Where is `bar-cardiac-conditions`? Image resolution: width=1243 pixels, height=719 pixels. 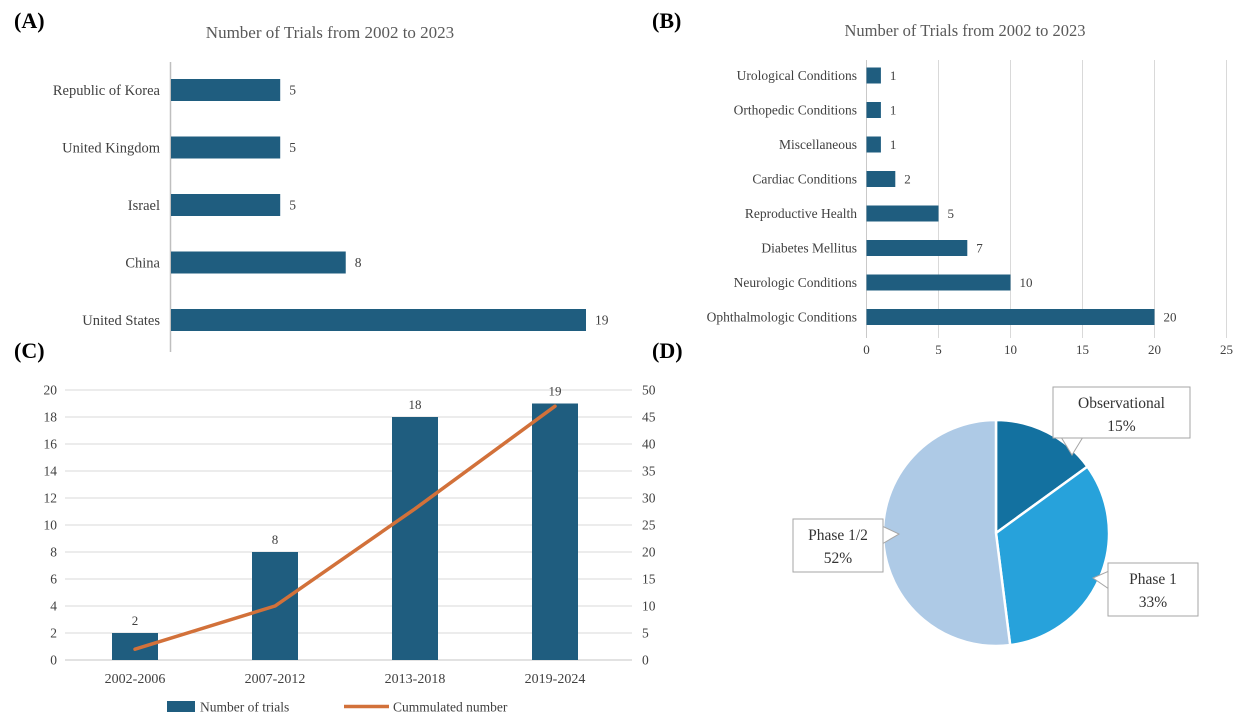
bar-cardiac-conditions is located at coordinates (881, 179).